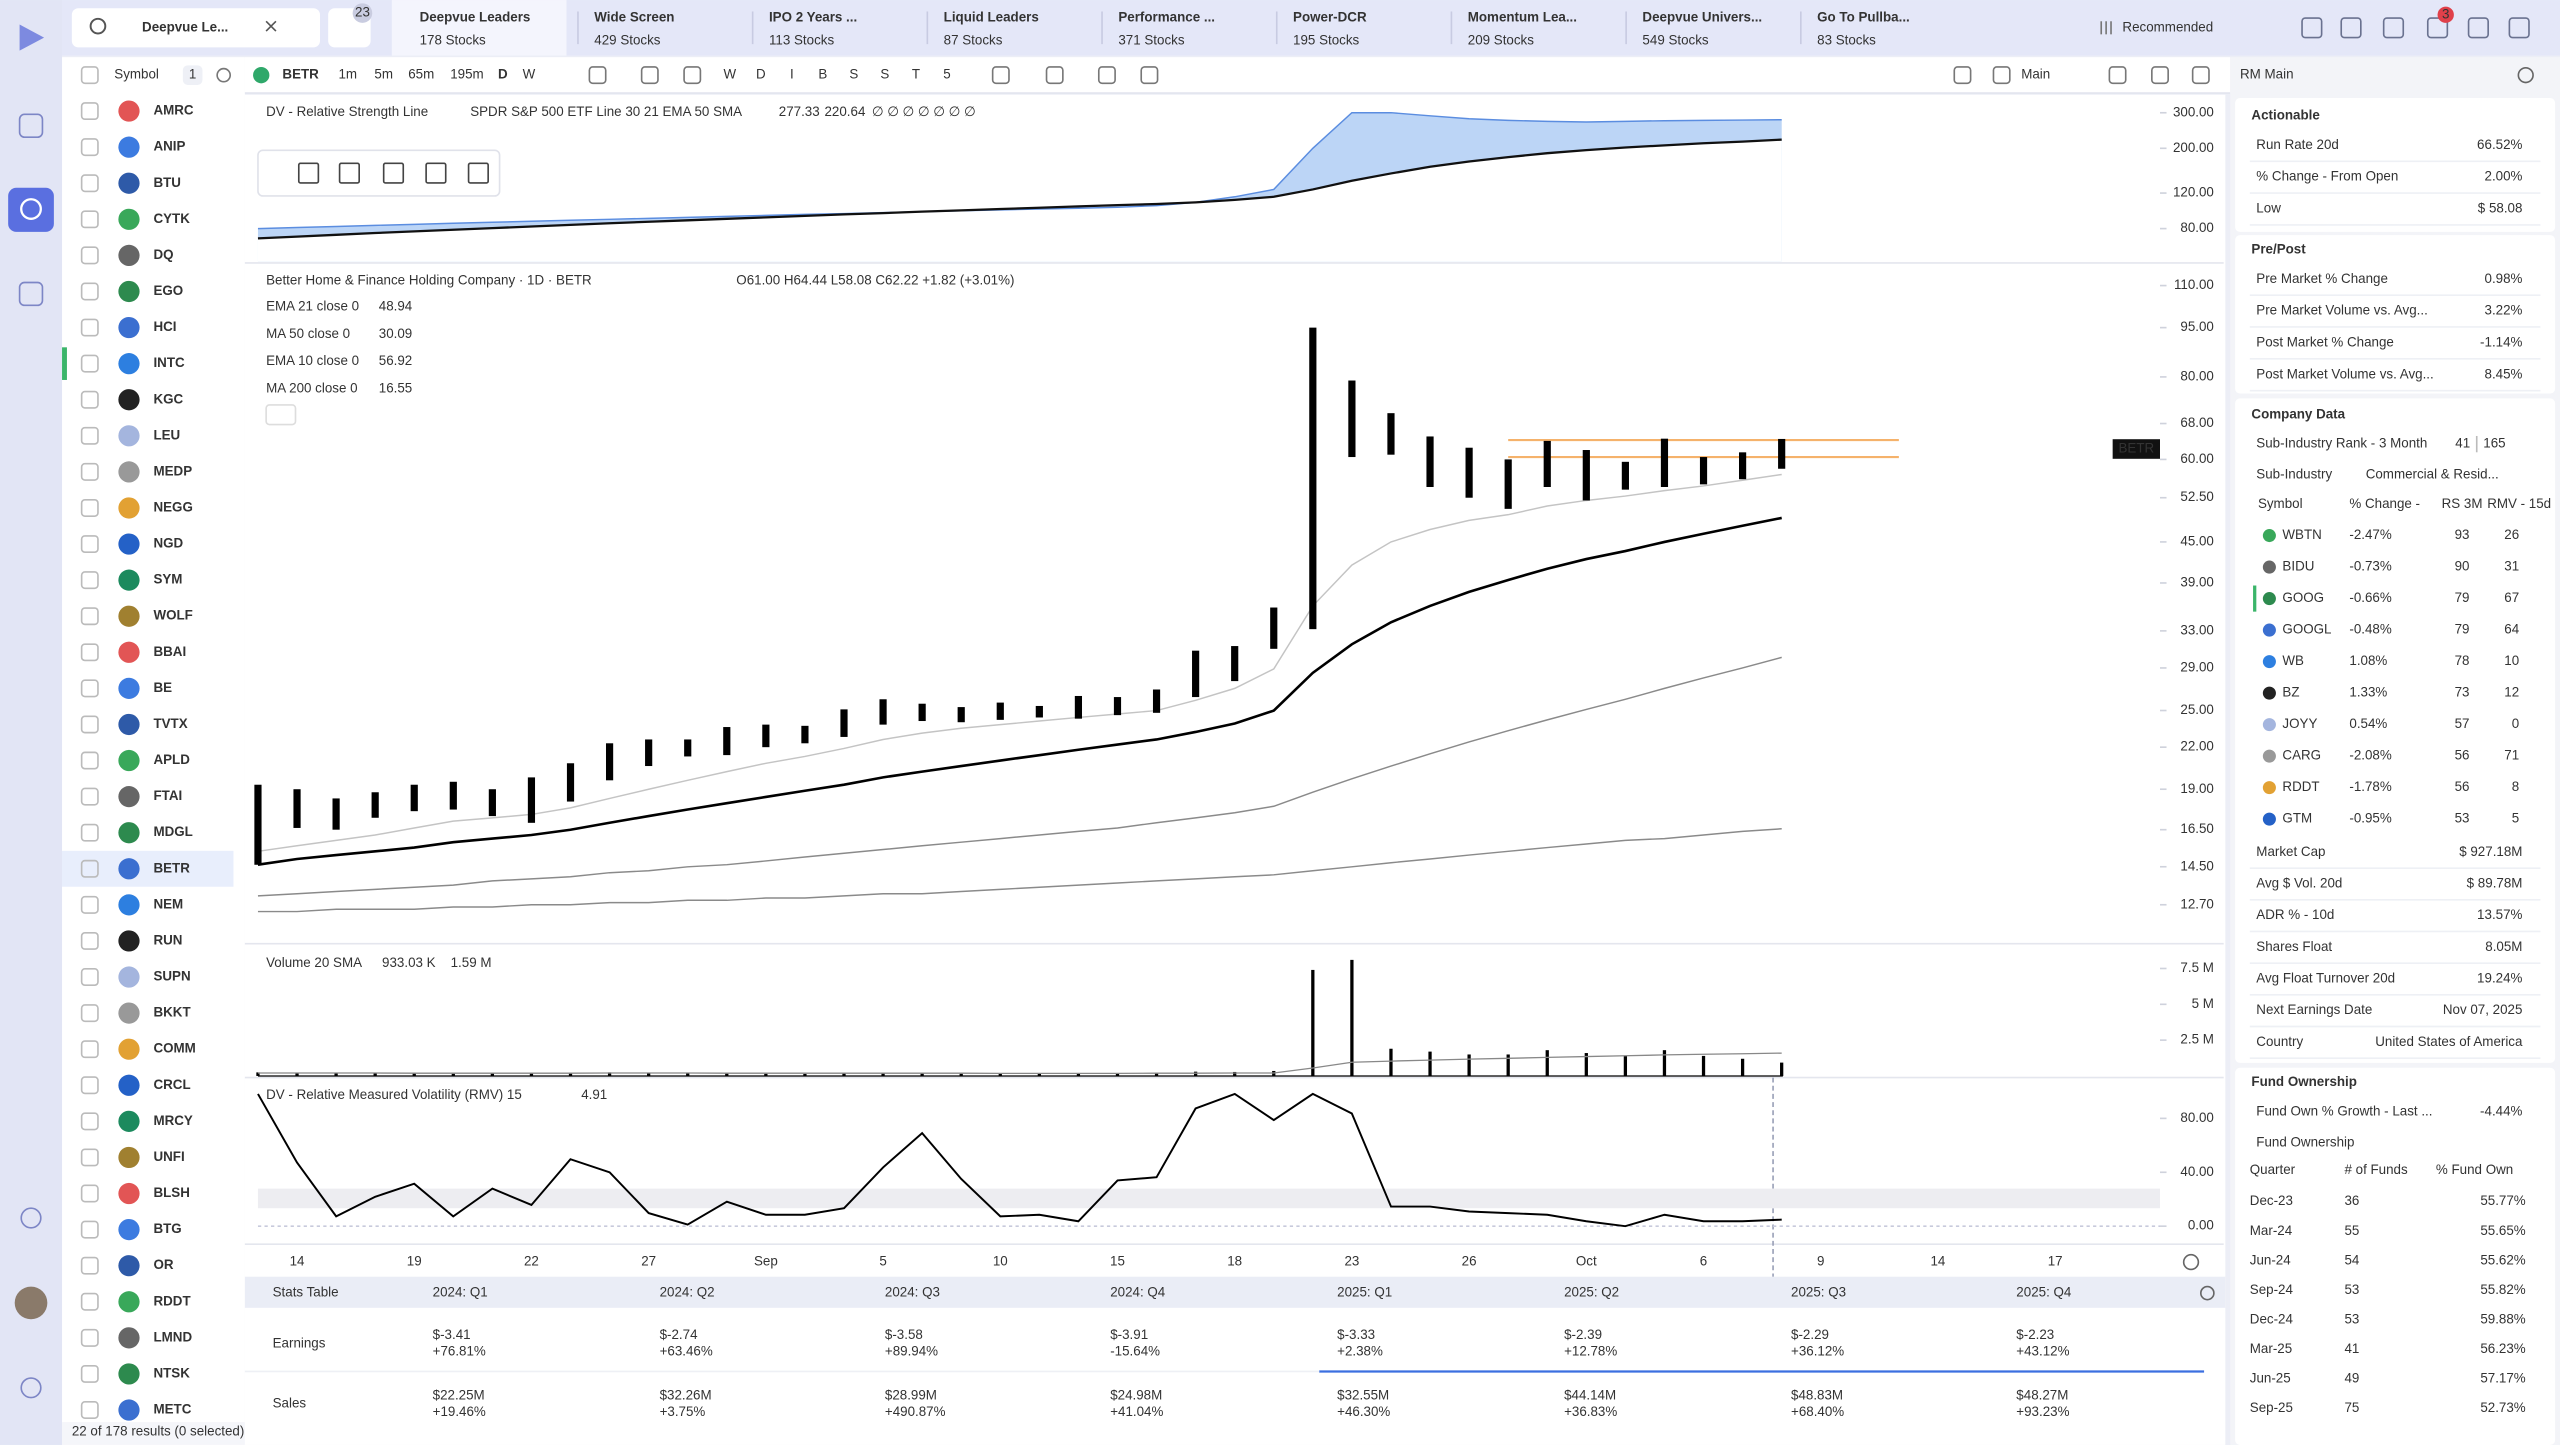 Image resolution: width=2560 pixels, height=1445 pixels. What do you see at coordinates (946, 74) in the screenshot?
I see `event-toggle: 5` at bounding box center [946, 74].